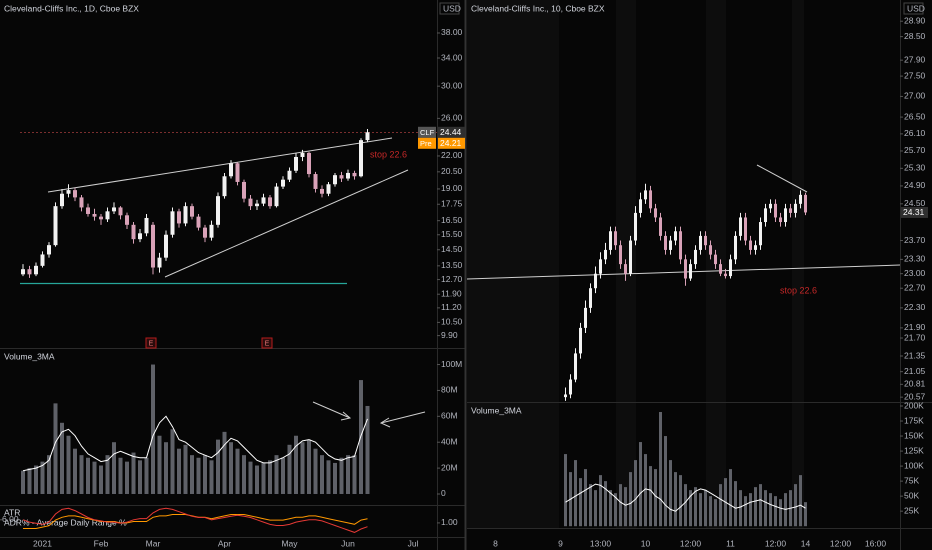 The width and height of the screenshot is (932, 550). I want to click on legend-entry: ATR, so click(12, 512).